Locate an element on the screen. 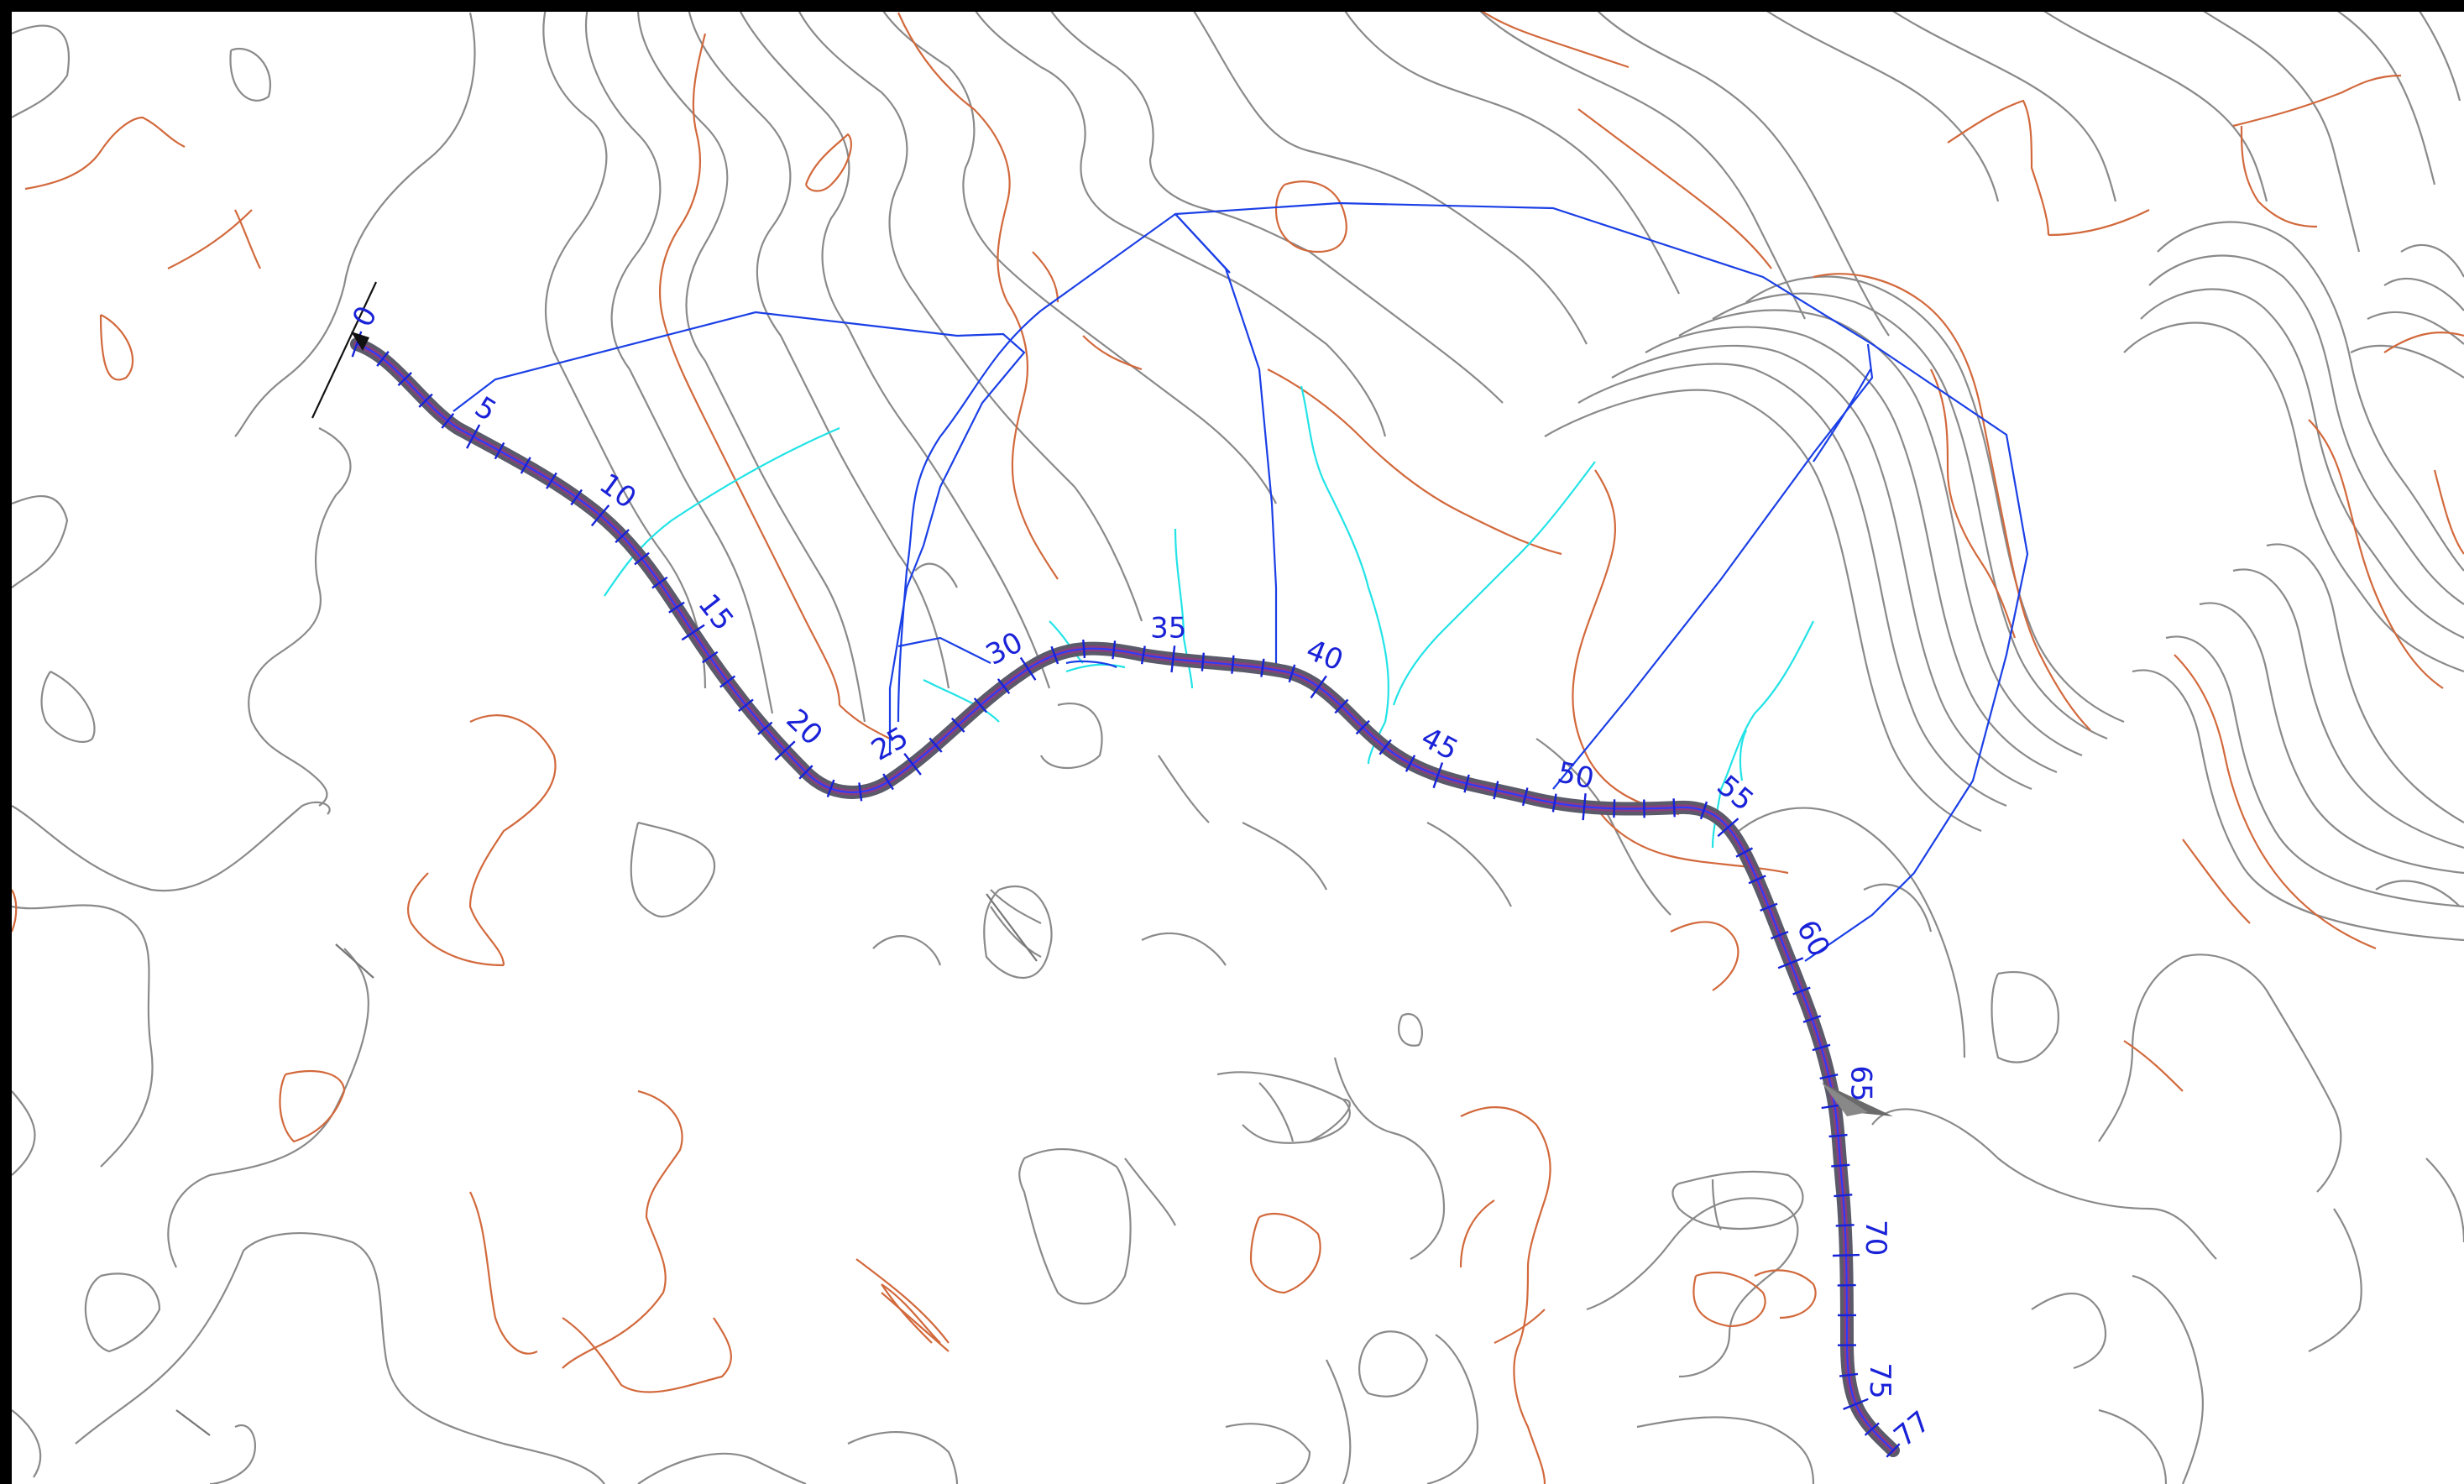 Image resolution: width=2464 pixels, height=1484 pixels. station-label: 60 is located at coordinates (1813, 939).